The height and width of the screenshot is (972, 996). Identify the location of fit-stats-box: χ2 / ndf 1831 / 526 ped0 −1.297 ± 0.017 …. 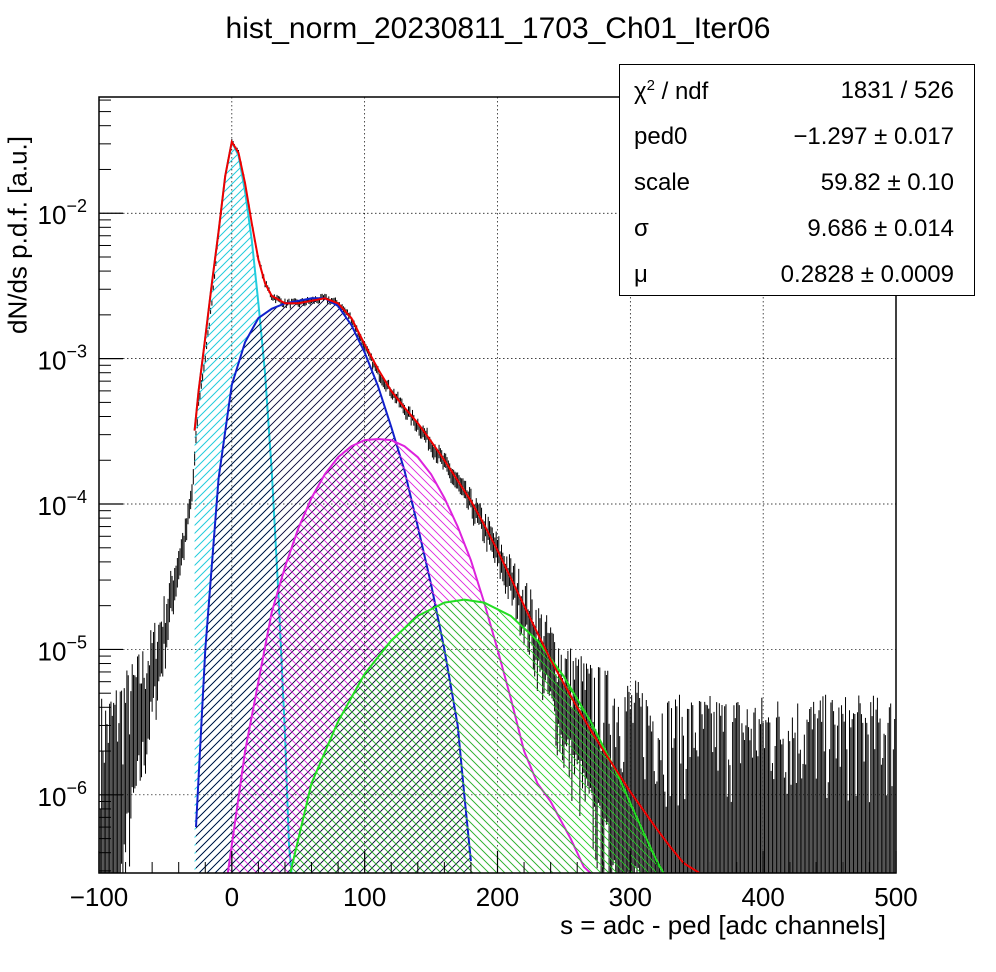
(797, 180).